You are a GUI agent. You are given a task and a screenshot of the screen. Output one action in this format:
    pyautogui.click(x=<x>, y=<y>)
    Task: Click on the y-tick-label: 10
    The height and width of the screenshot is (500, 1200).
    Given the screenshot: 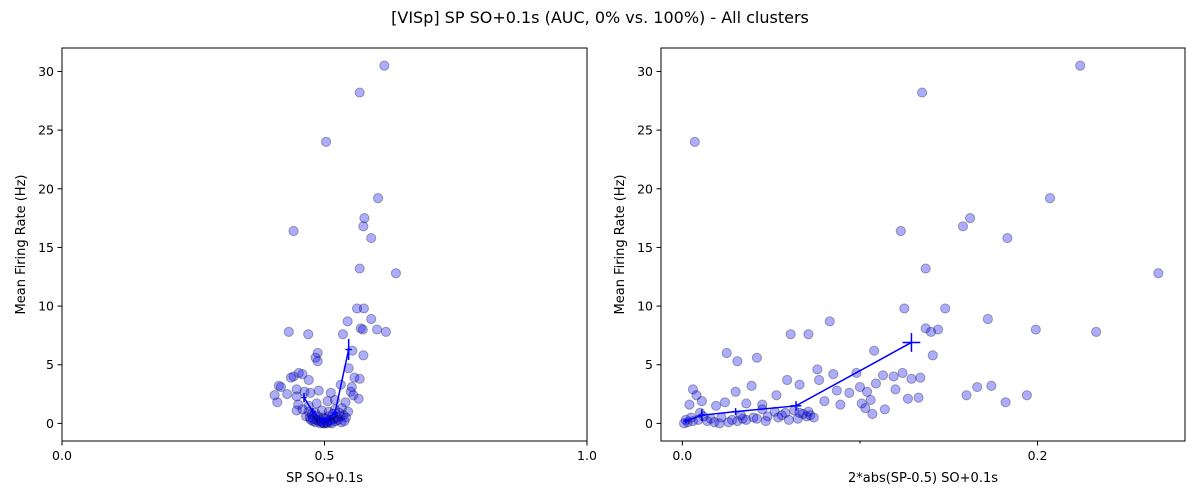 What is the action you would take?
    pyautogui.click(x=645, y=306)
    